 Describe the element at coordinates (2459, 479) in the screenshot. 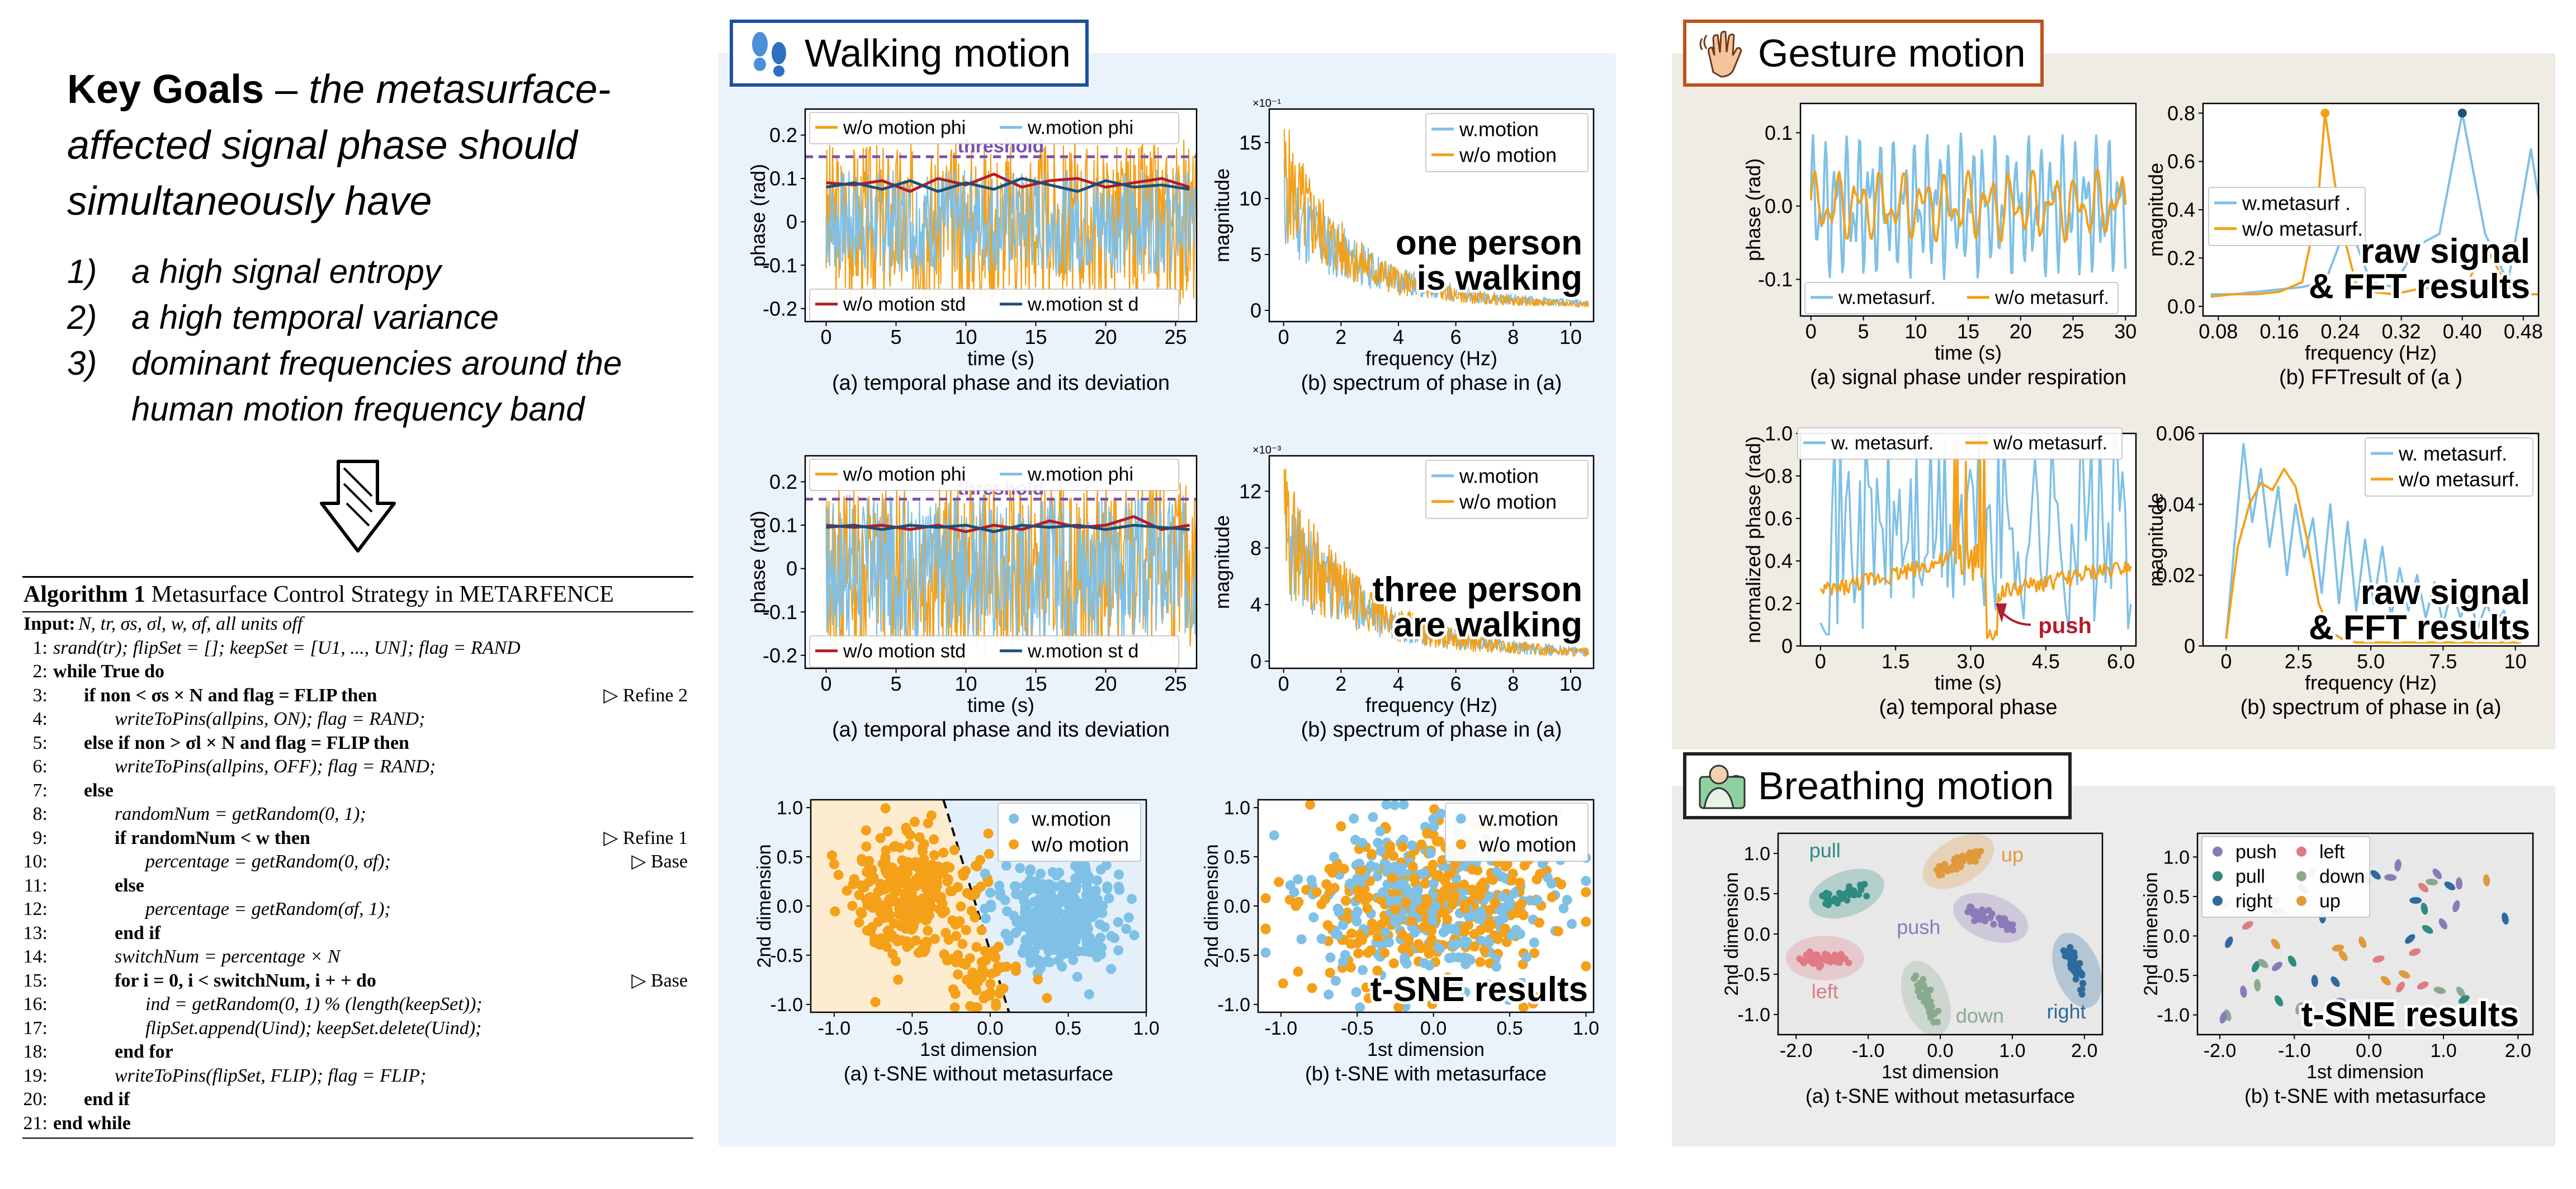

I see `legend-label: w/o metasurf.` at that location.